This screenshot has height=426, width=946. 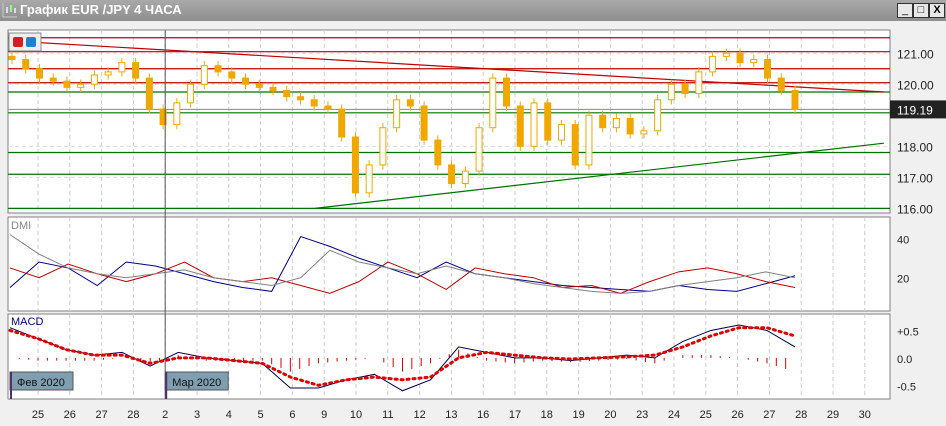 I want to click on date-tick: 26, so click(x=737, y=415).